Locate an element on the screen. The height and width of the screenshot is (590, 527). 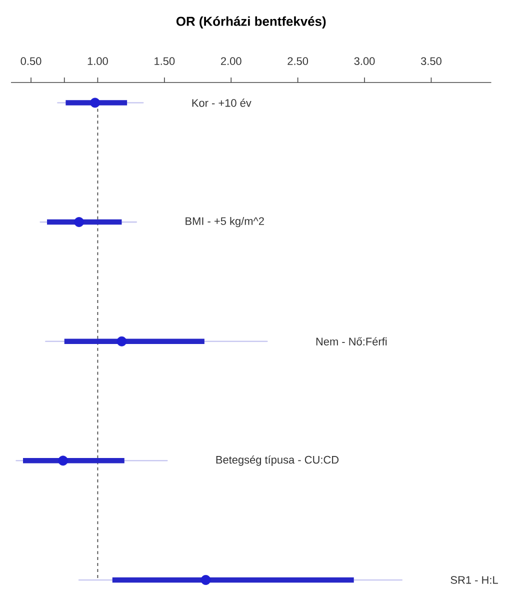
x-tick-label: 2.50 is located at coordinates (298, 61).